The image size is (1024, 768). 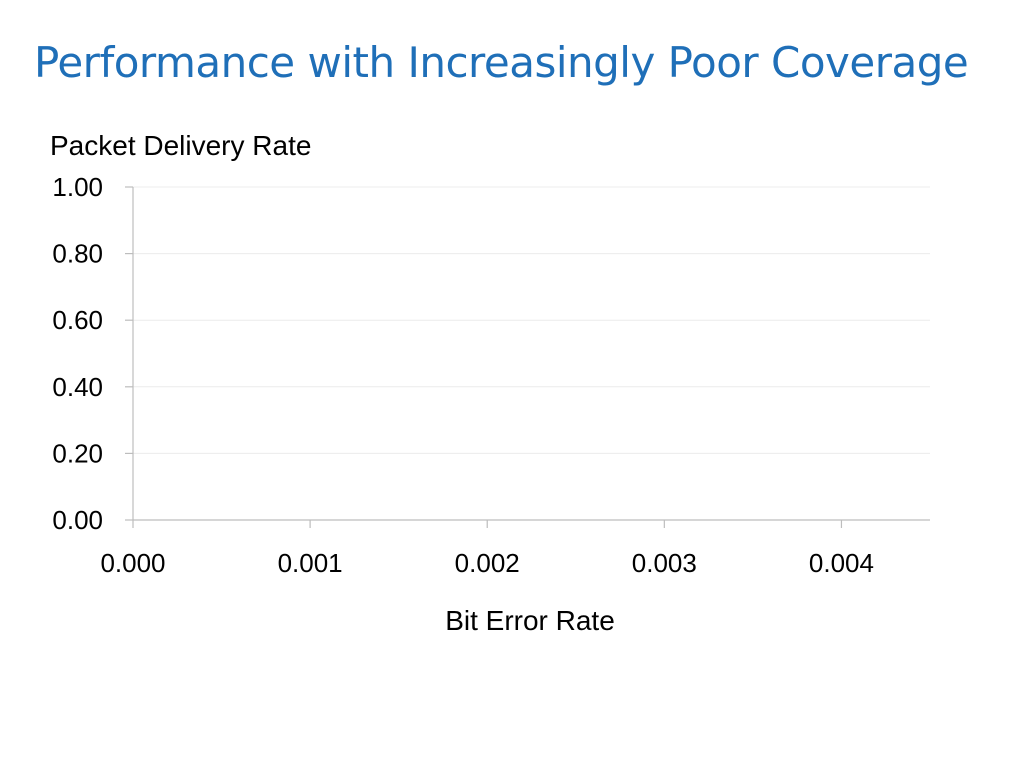 What do you see at coordinates (310, 563) in the screenshot?
I see `x-tick-label: 0.001` at bounding box center [310, 563].